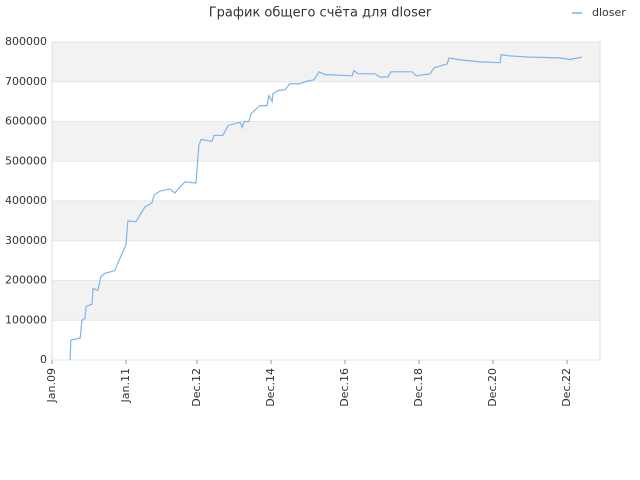  What do you see at coordinates (26, 41) in the screenshot?
I see `y-tick-label: 800000` at bounding box center [26, 41].